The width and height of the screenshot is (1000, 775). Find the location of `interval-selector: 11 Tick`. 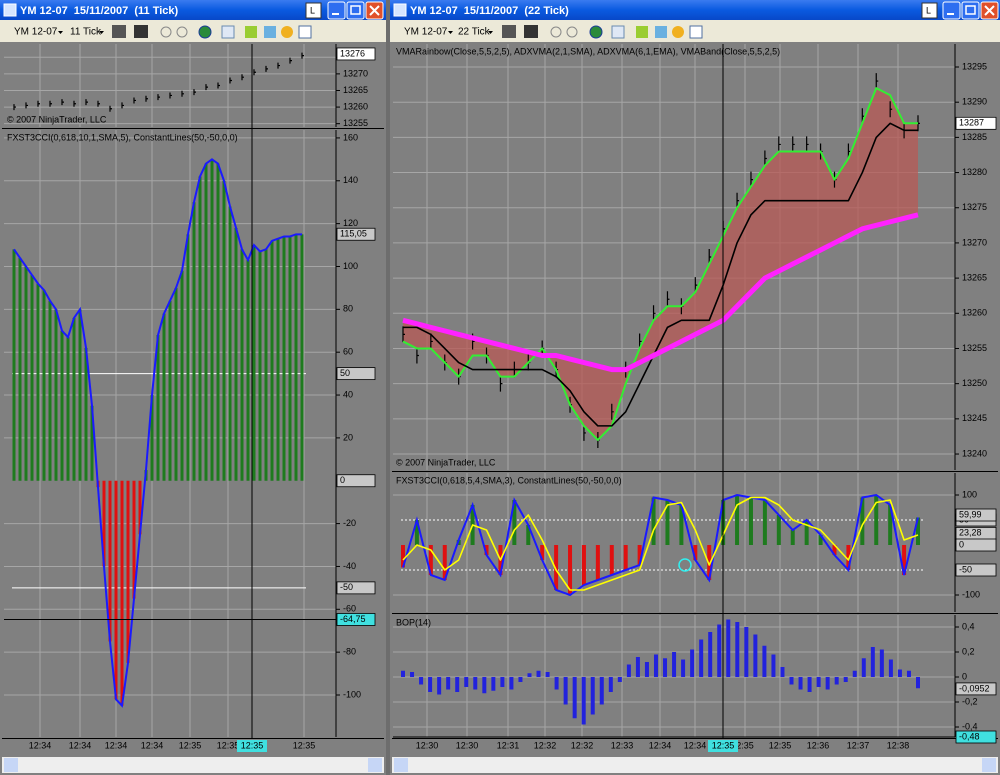

interval-selector: 11 Tick is located at coordinates (86, 32).